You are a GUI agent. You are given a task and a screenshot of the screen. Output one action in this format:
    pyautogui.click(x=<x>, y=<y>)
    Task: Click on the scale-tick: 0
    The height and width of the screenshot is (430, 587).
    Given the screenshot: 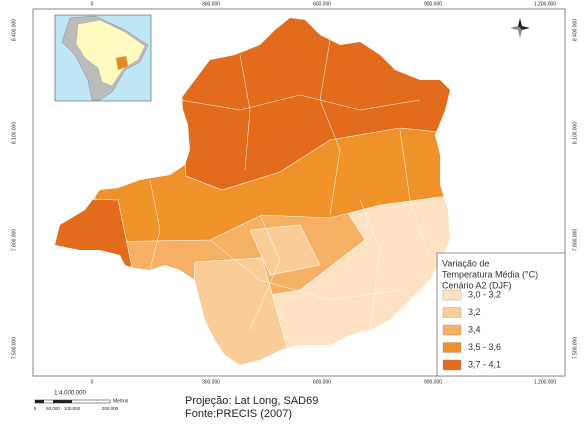 What is the action you would take?
    pyautogui.click(x=35, y=408)
    